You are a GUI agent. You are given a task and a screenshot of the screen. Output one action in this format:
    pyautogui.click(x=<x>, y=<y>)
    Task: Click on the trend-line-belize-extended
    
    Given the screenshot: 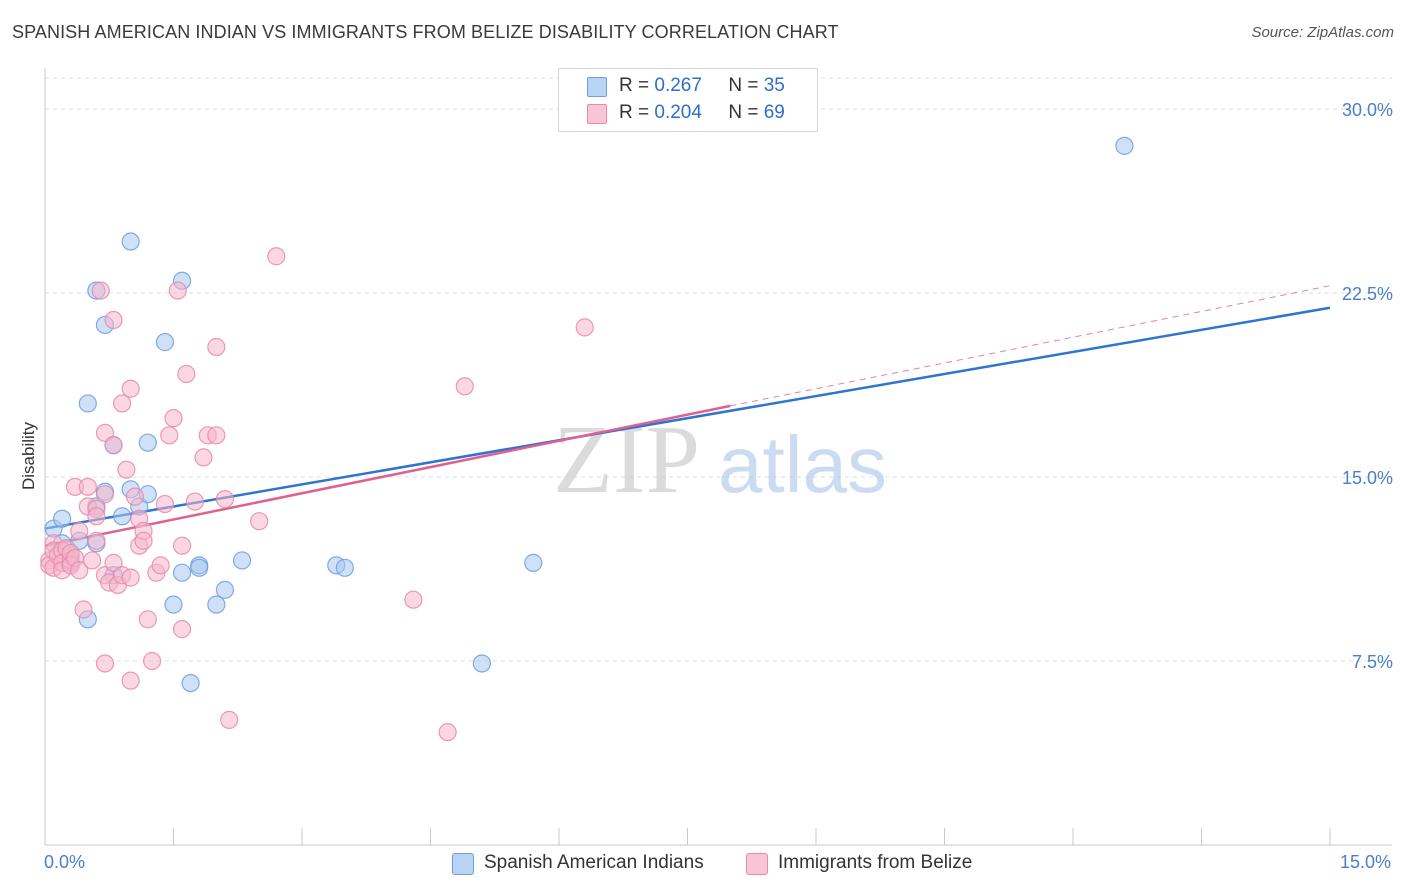 What is the action you would take?
    pyautogui.click(x=1030, y=346)
    